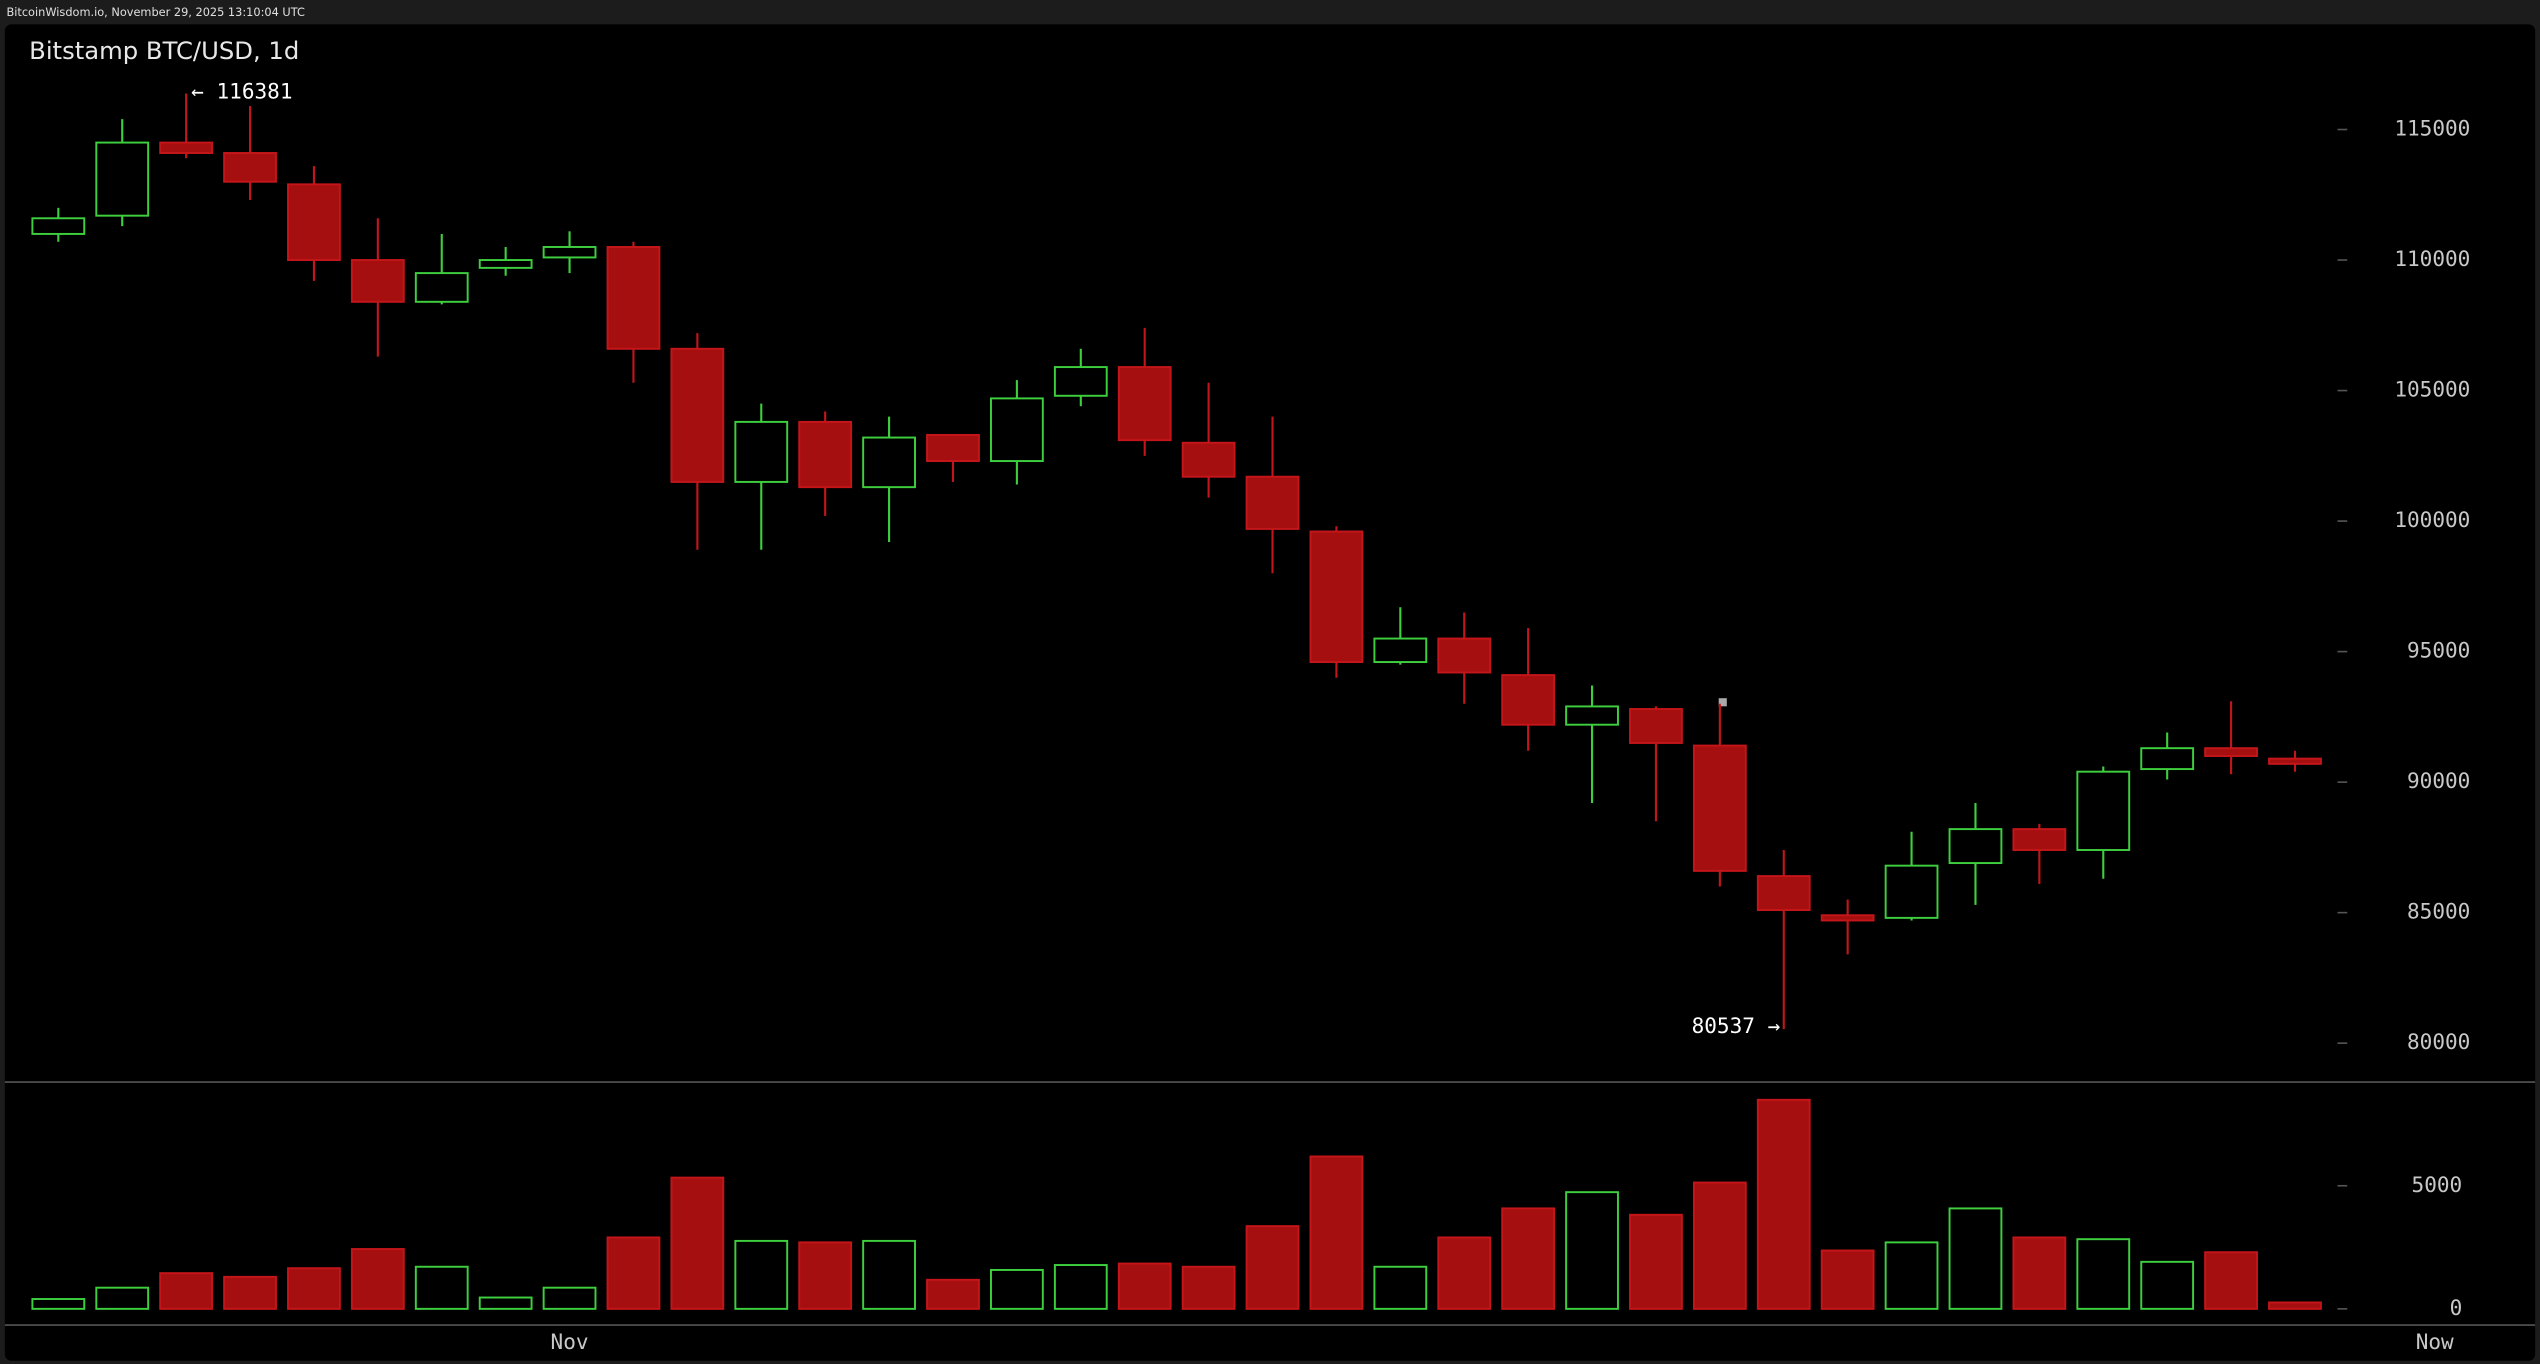 The image size is (2540, 1364). I want to click on y-tick-label: 110000, so click(2432, 258).